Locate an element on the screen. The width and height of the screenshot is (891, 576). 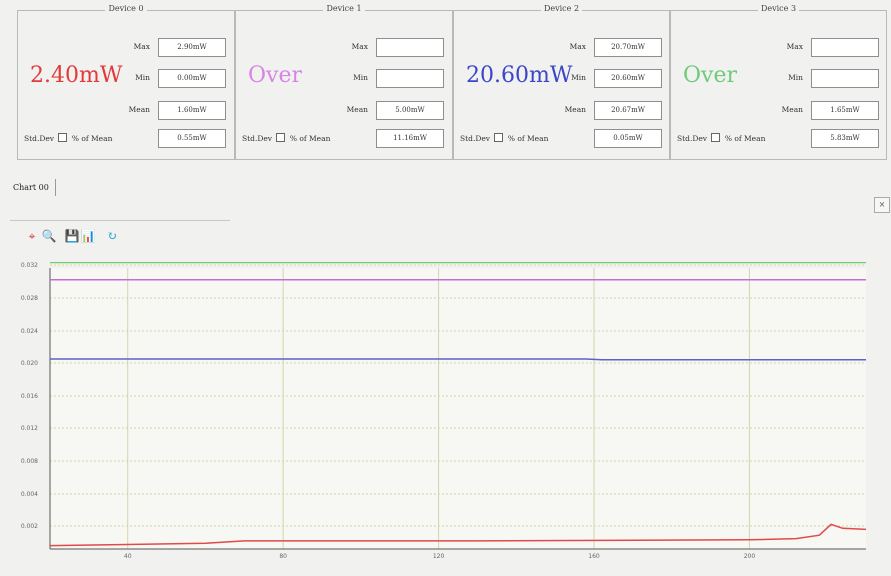
y-tick-label: 0.002 is located at coordinates (29, 526).